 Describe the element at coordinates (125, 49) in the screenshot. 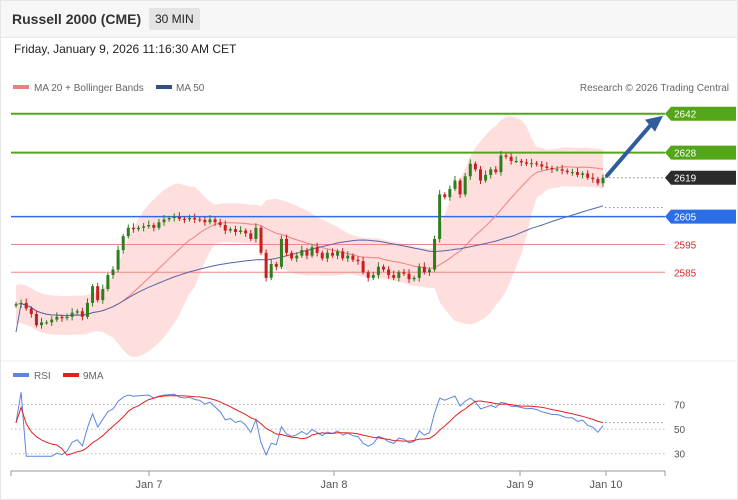

I see `timestamp: Friday, January 9, 2026 11:16:30 AM CET` at that location.